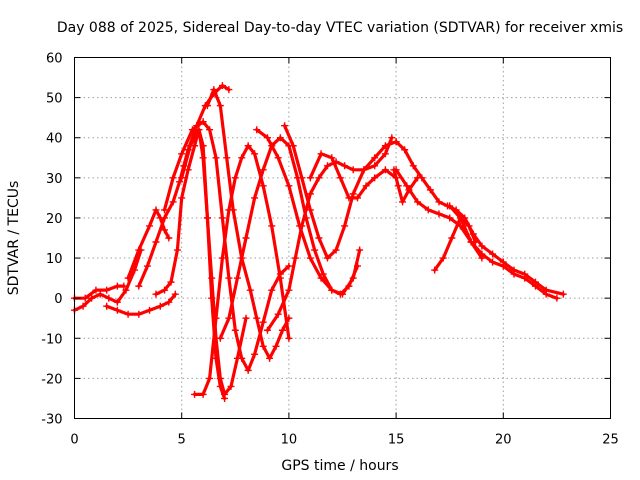 This screenshot has width=640, height=480. Describe the element at coordinates (58, 299) in the screenshot. I see `y-tick-label: 0` at that location.